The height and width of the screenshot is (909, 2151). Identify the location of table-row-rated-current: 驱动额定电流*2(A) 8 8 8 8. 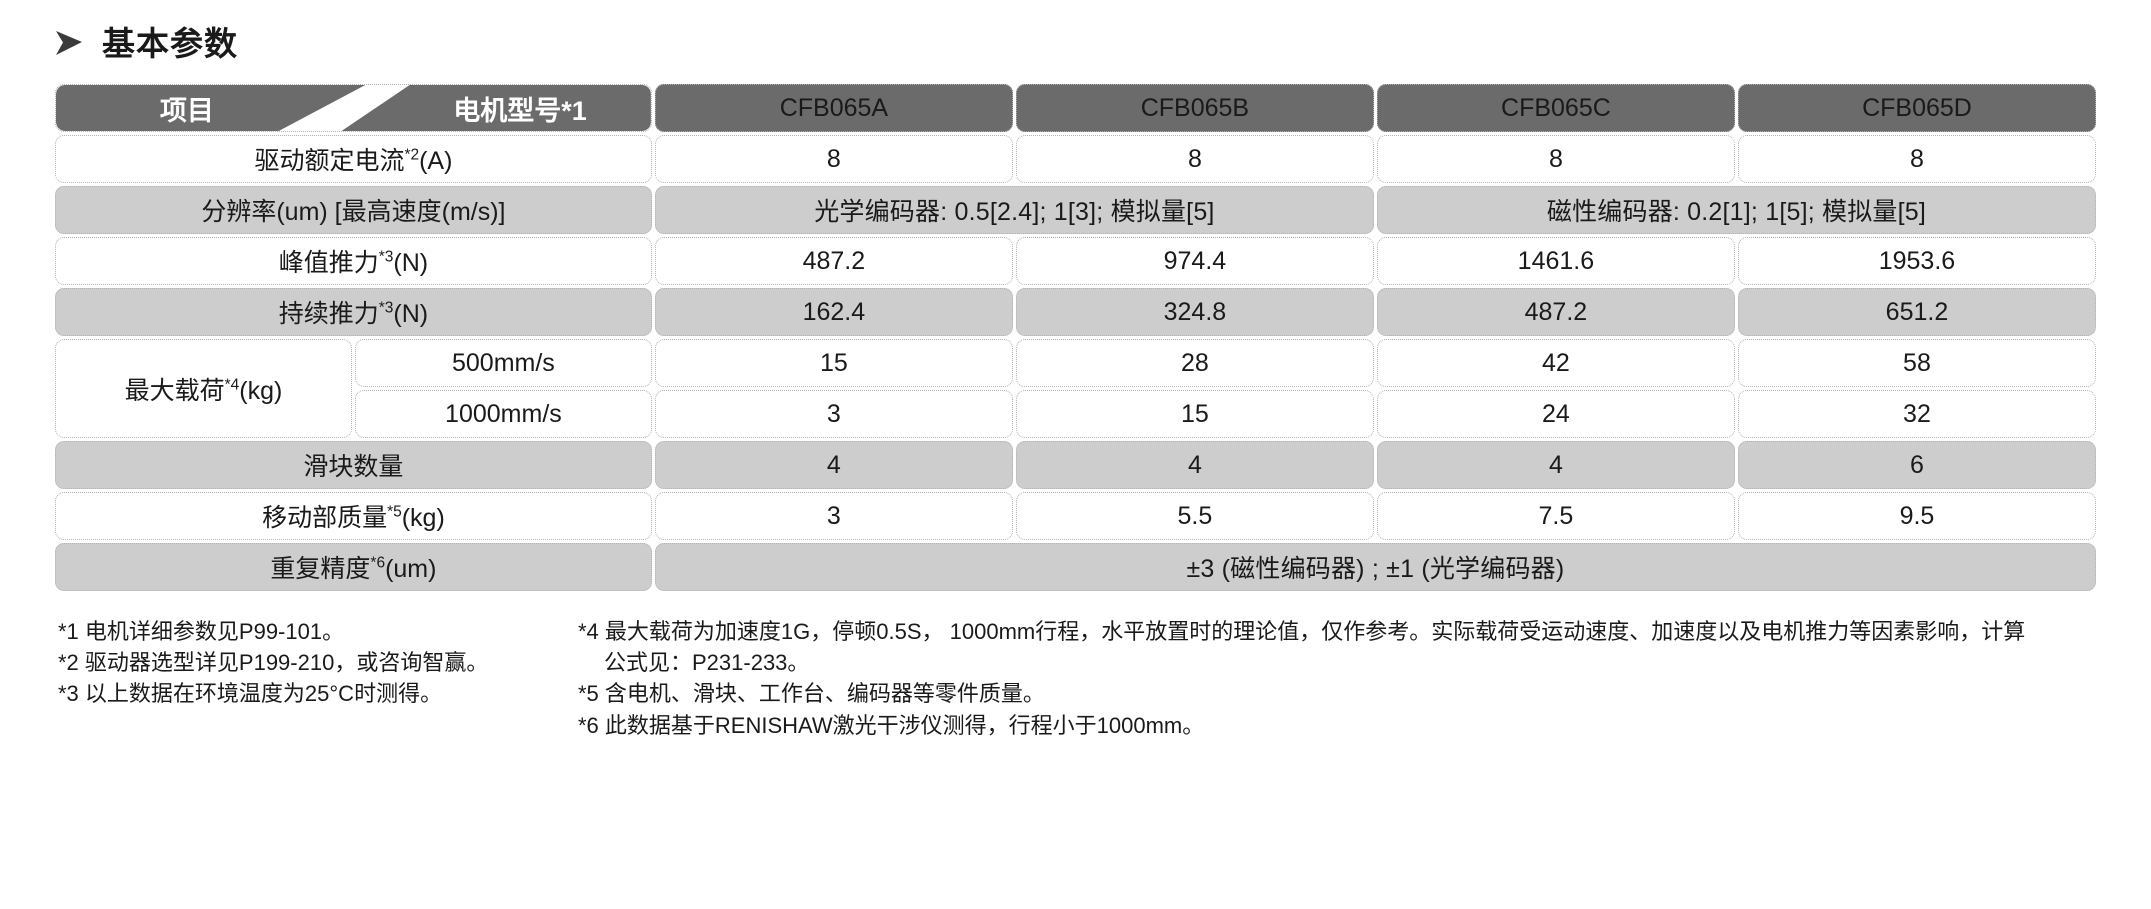
(1075, 159).